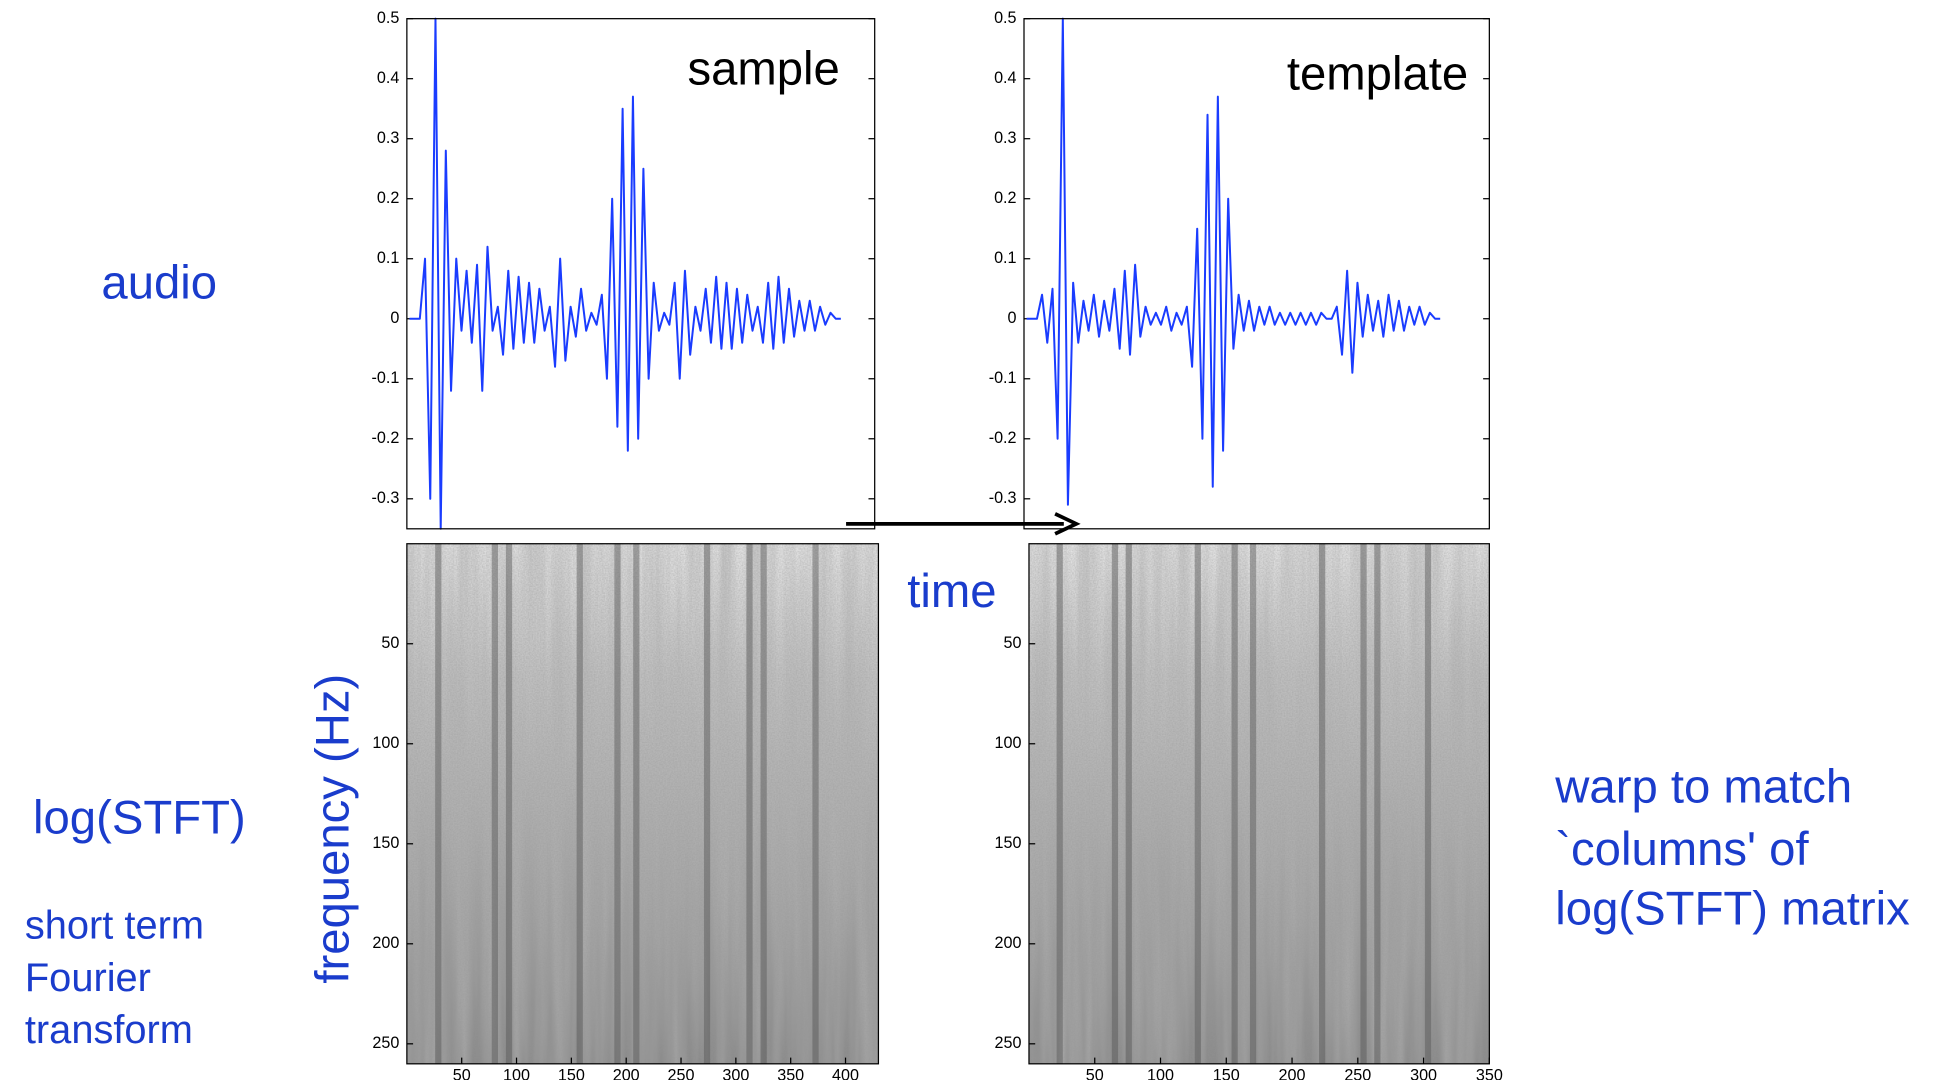  Describe the element at coordinates (1682, 849) in the screenshot. I see `note-line: `columns' of` at that location.